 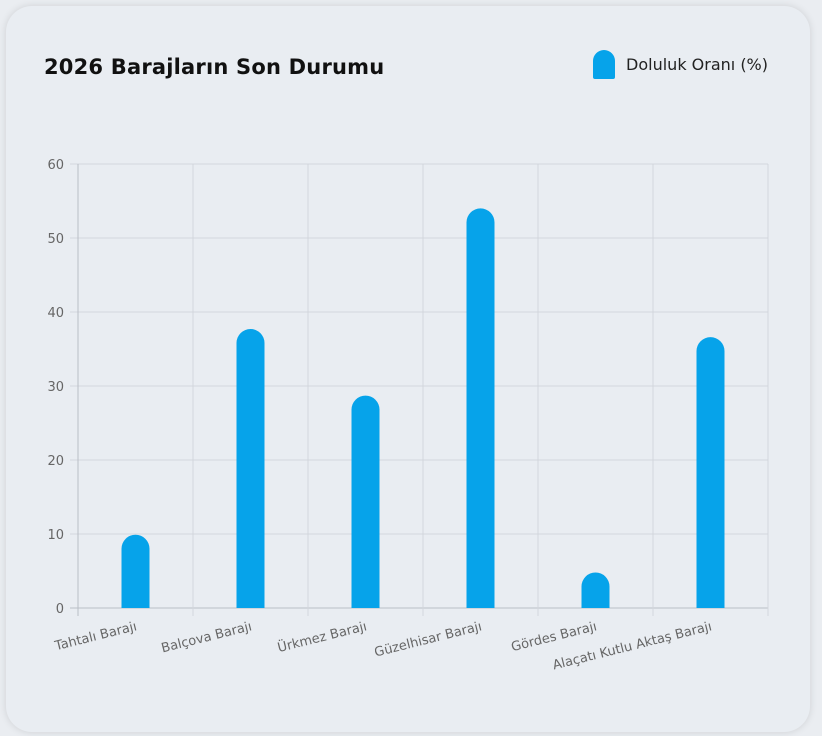 What do you see at coordinates (207, 637) in the screenshot?
I see `x-tick-label: Balçova Barajı` at bounding box center [207, 637].